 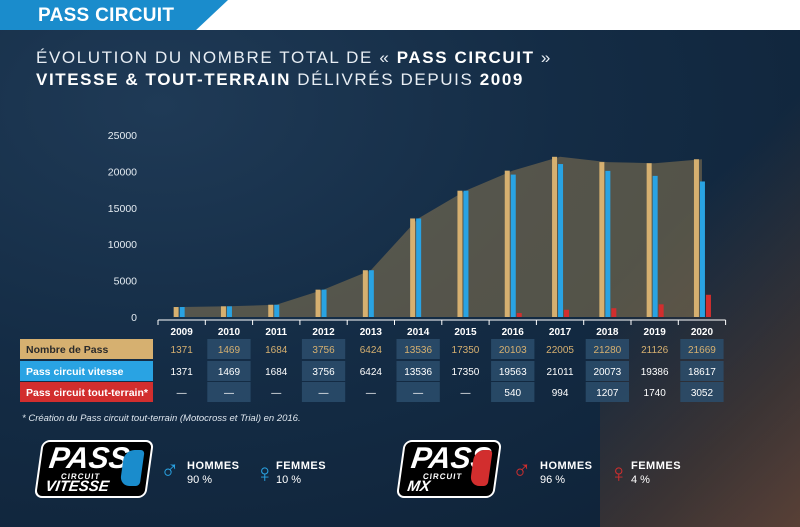 I want to click on table-cell: 19386, so click(x=655, y=372).